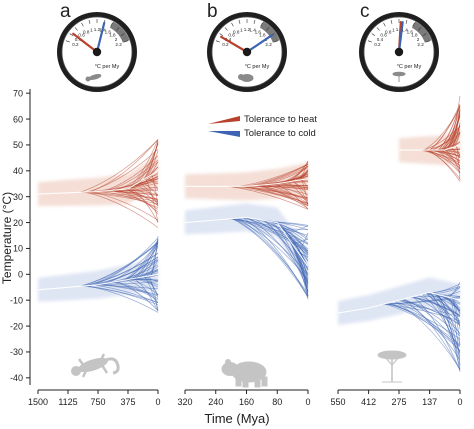 The image size is (474, 429). Describe the element at coordinates (399, 76) in the screenshot. I see `acacia-tree-icon-mini` at that location.